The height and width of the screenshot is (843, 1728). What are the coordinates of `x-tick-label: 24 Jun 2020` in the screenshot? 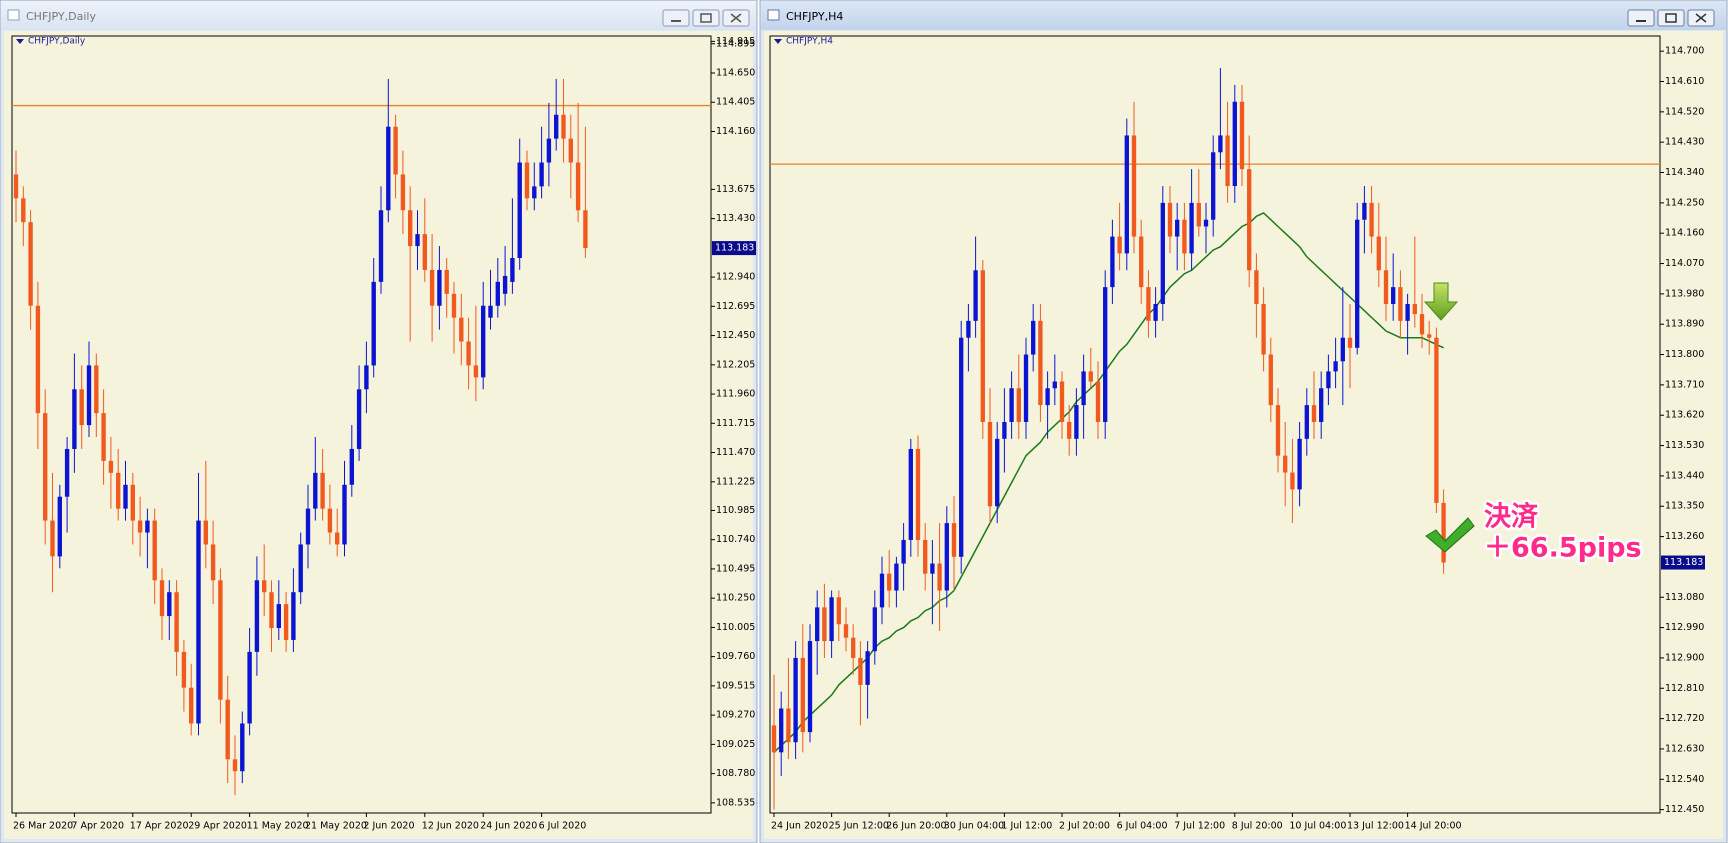 It's located at (508, 826).